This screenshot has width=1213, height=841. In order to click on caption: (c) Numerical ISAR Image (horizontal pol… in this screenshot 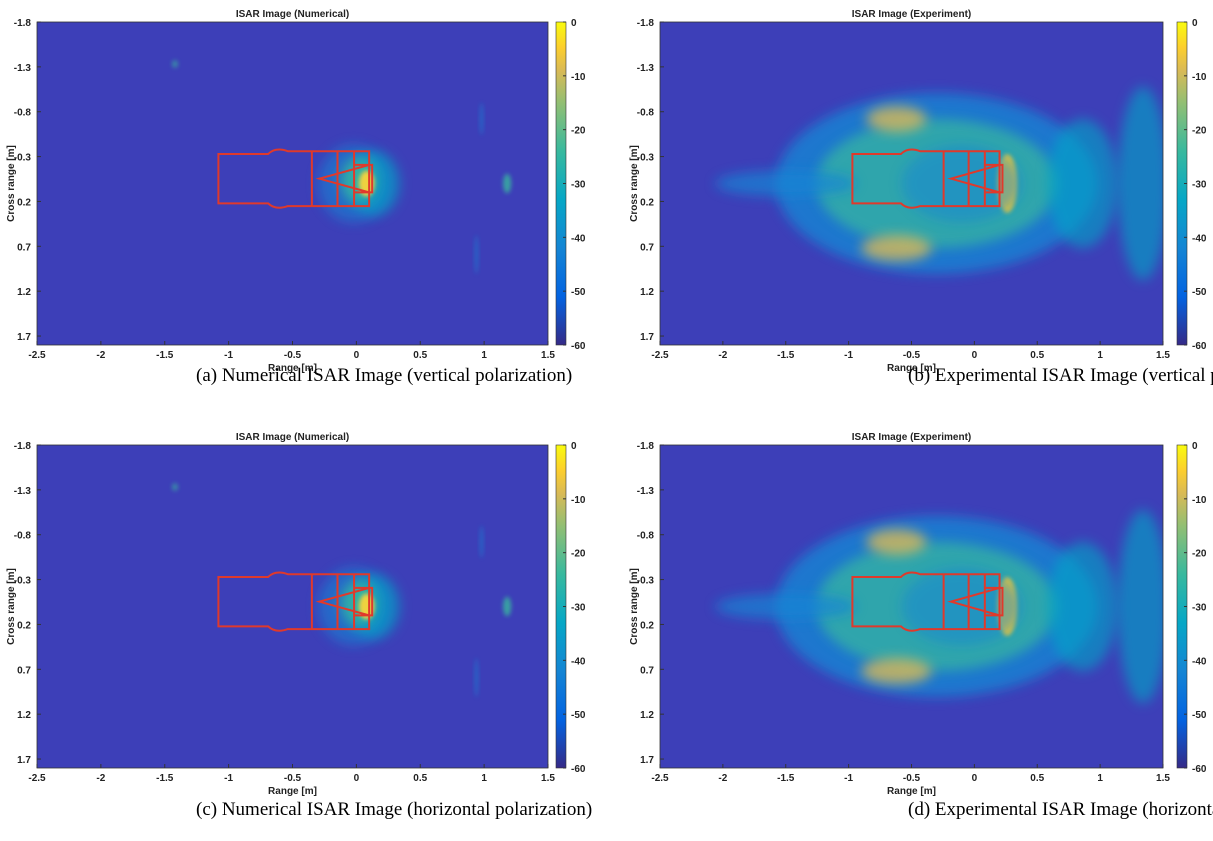, I will do `click(394, 809)`.